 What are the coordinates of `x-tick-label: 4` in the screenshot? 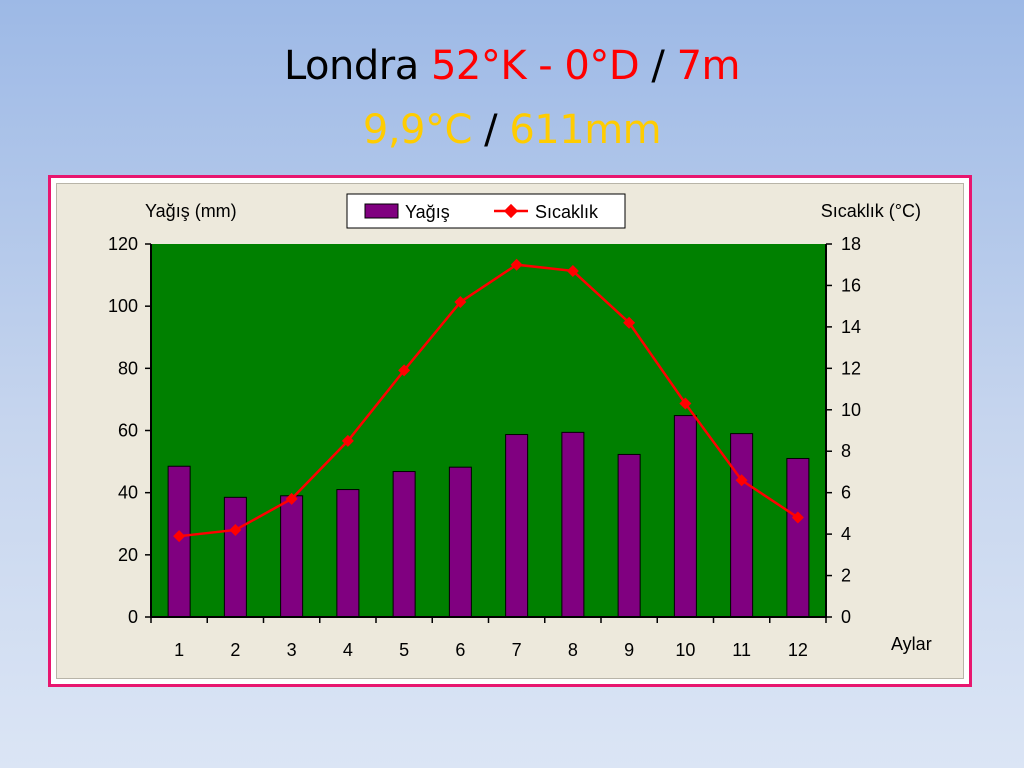 It's located at (348, 650).